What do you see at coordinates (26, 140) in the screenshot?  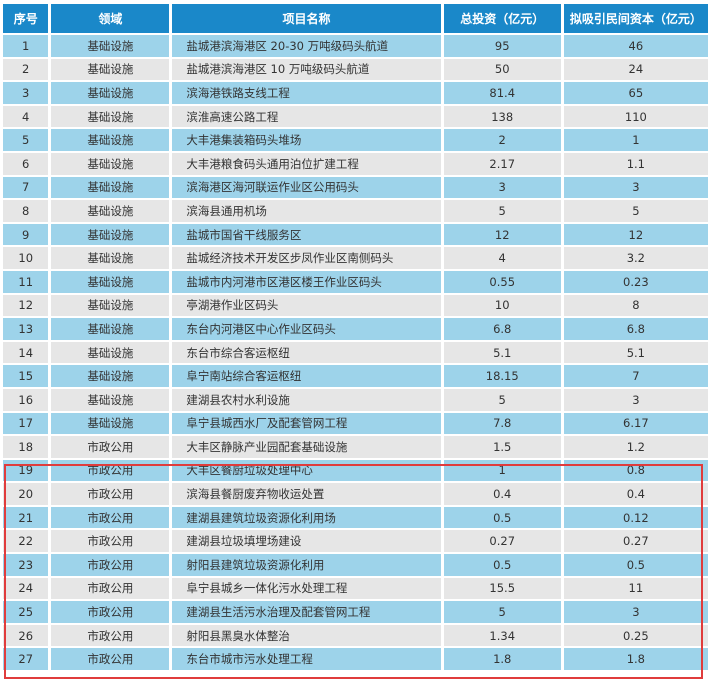 I see `row-number: 5` at bounding box center [26, 140].